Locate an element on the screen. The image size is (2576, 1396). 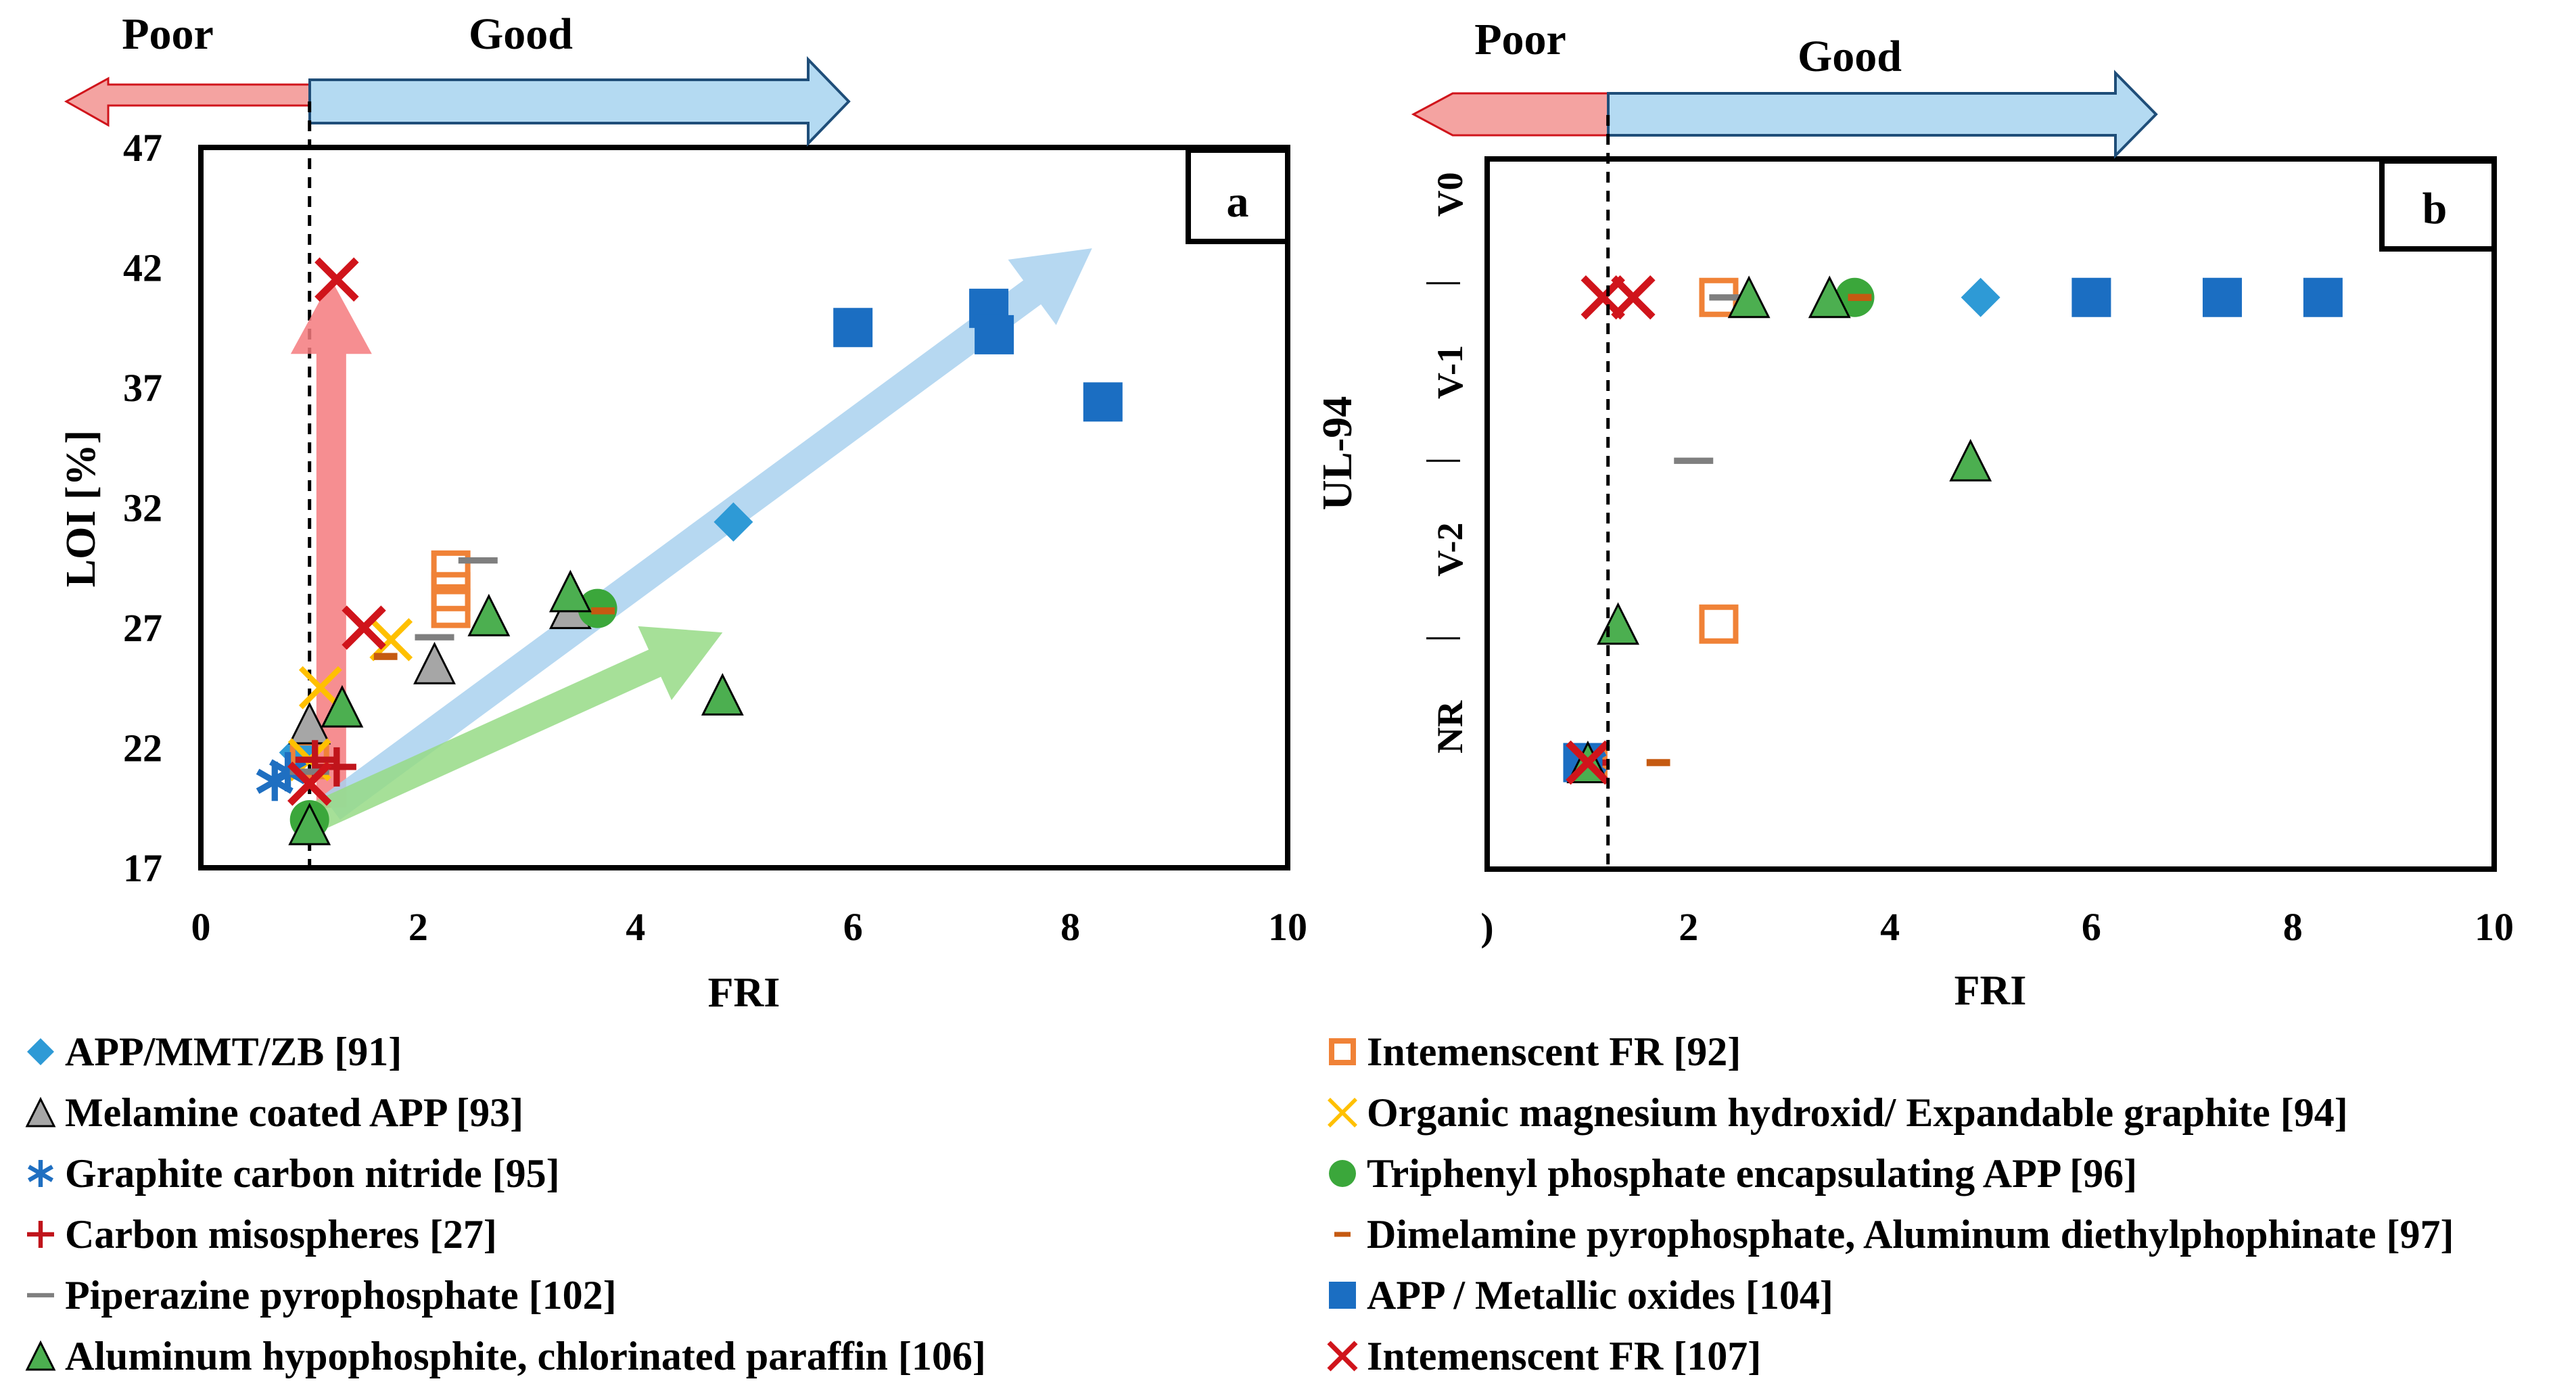
triphenyl-app-marker-icon is located at coordinates (1342, 1173).